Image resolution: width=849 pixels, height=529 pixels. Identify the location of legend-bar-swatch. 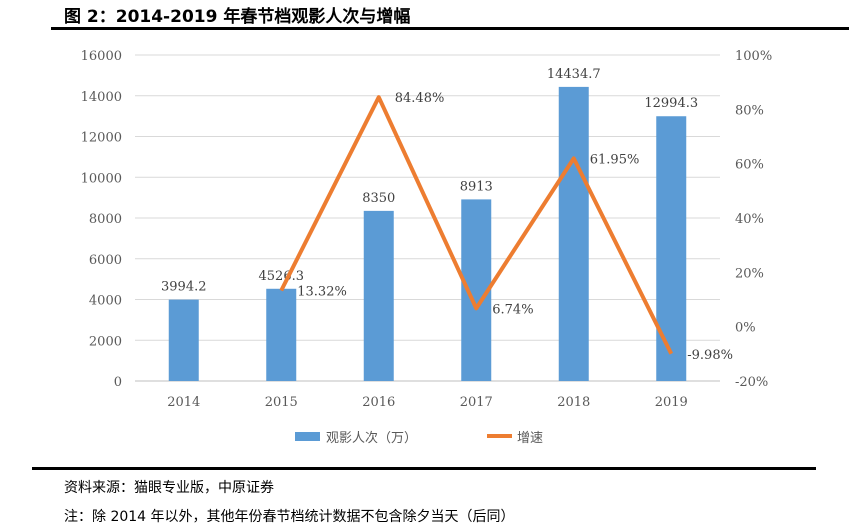
(307, 436).